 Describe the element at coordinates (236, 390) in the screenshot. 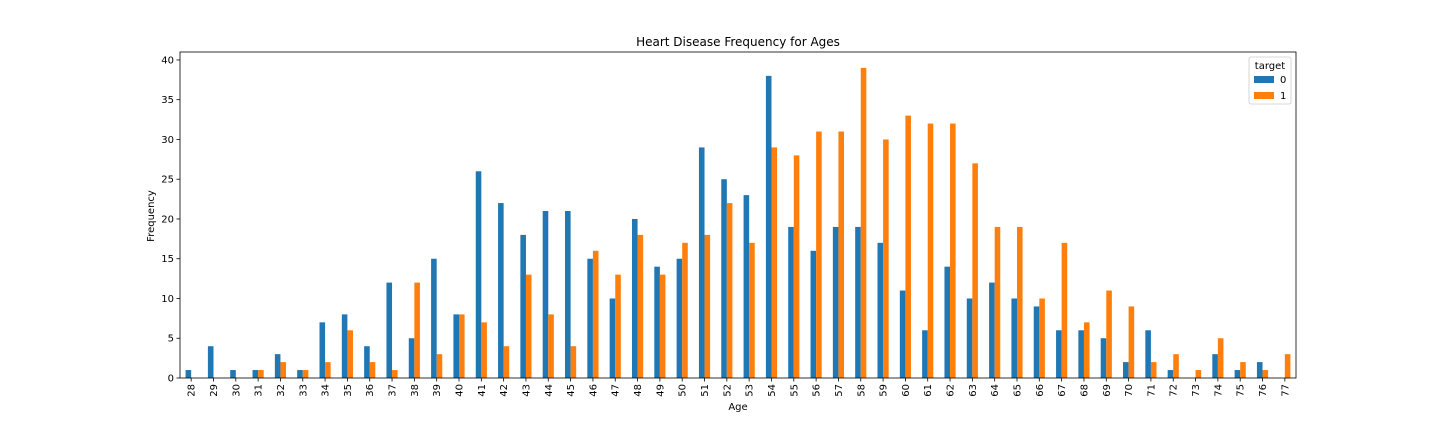

I see `x-tick-label: 30` at that location.